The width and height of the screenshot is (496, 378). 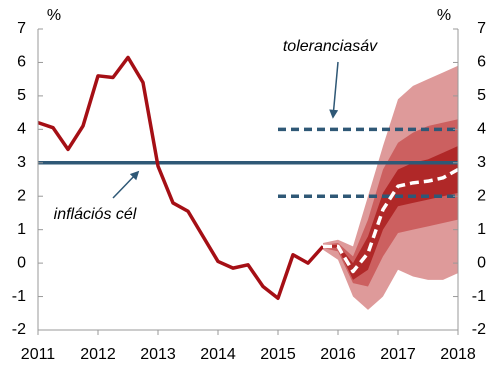 I want to click on y-tick-label: 7, so click(x=21, y=28).